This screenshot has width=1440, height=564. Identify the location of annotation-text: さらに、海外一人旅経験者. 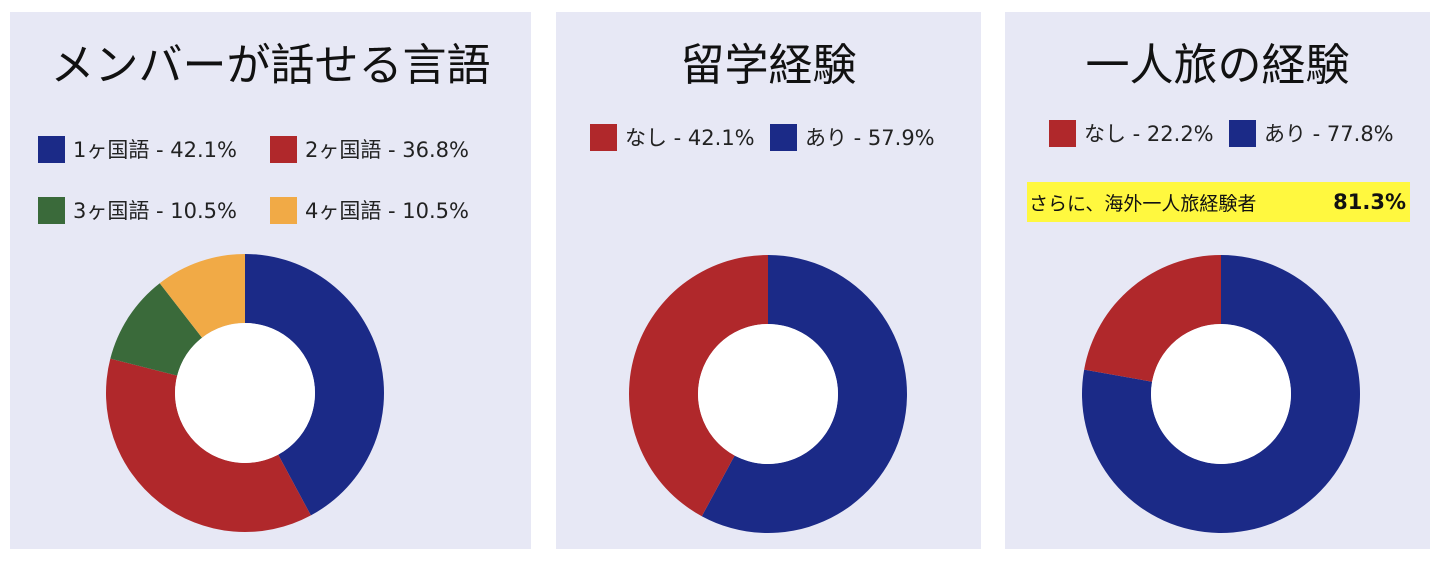
(1143, 203).